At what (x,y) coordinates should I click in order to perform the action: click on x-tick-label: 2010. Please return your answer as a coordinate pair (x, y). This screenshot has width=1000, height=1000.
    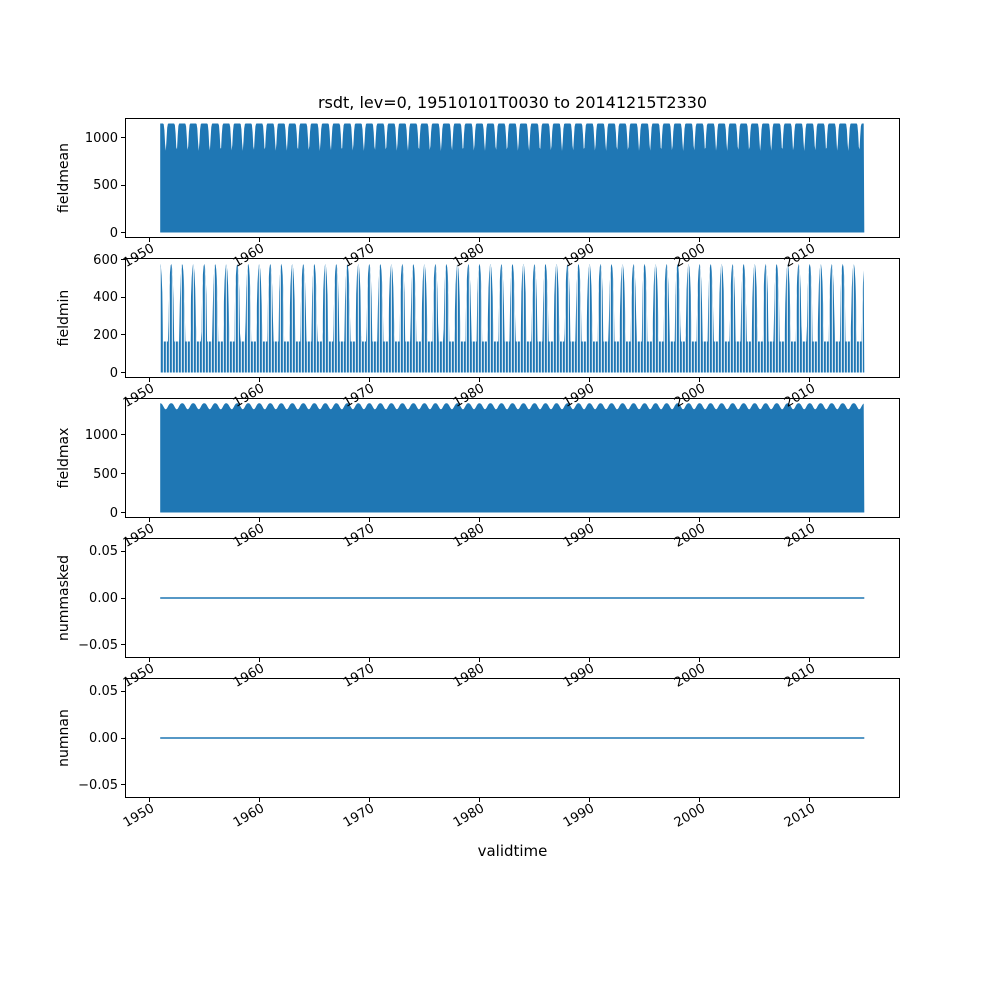
    Looking at the image, I should click on (799, 816).